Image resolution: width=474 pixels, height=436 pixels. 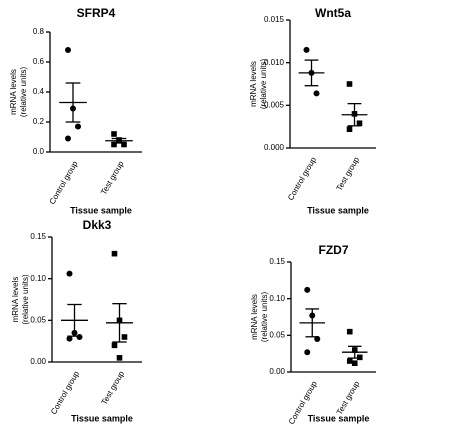 I want to click on y-tick-label: 0.4, so click(x=39, y=91).